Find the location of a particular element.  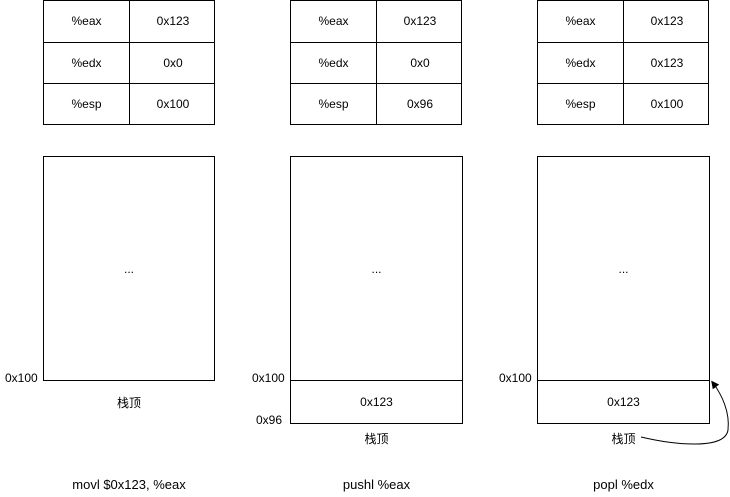

register-row-edx: %edx 0x123 is located at coordinates (623, 63).